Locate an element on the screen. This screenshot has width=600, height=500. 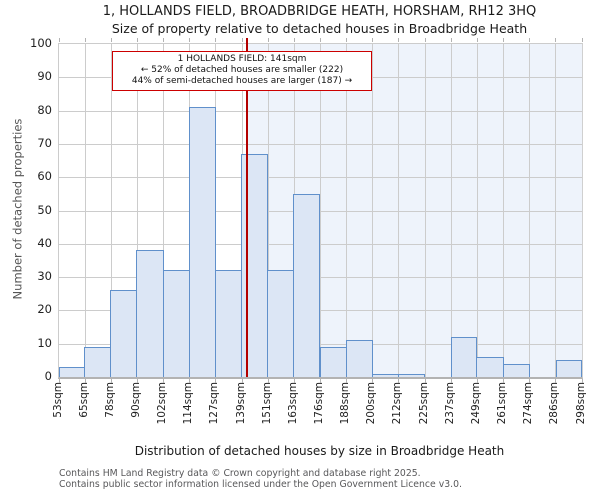
x-axis-tick-label: 151sqm is located at coordinates (266, 403).